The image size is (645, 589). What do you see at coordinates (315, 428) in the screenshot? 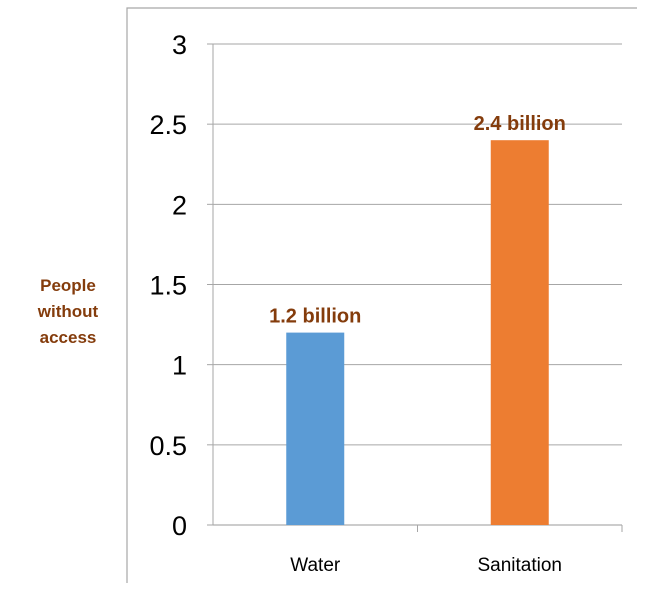
I see `bar-water` at bounding box center [315, 428].